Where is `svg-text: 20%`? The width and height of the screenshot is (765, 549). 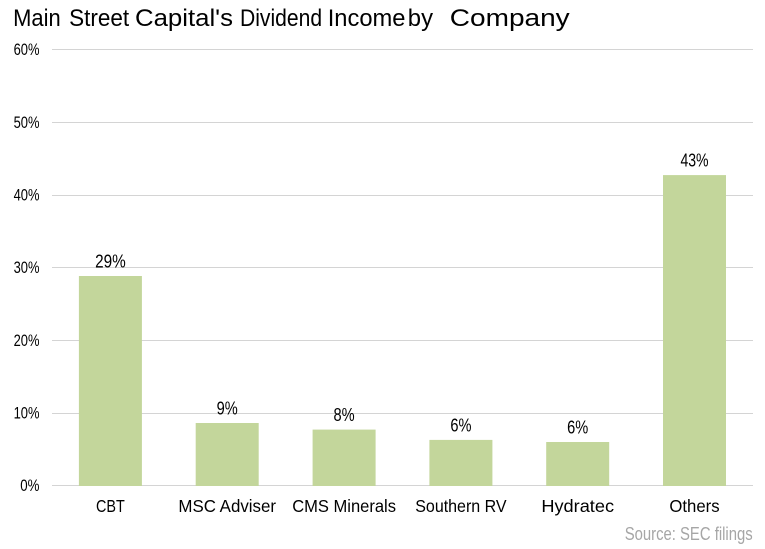 svg-text: 20% is located at coordinates (27, 340).